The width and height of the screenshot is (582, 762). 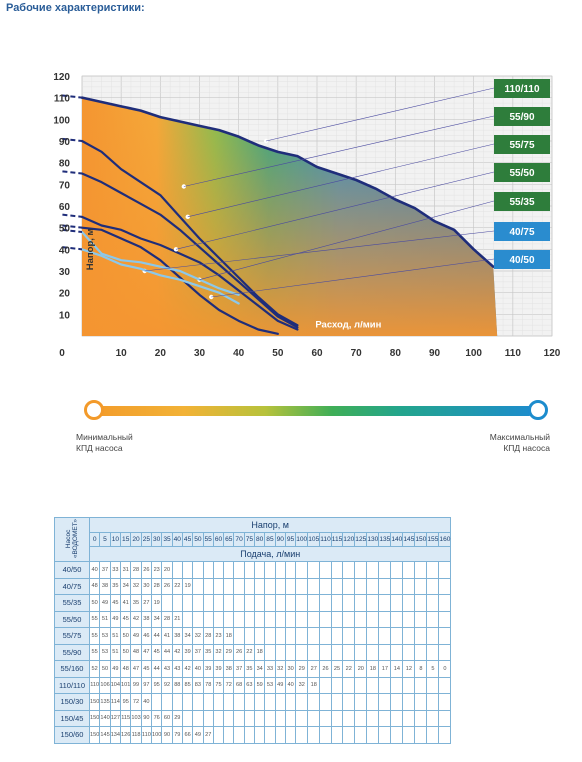 What do you see at coordinates (105, 702) in the screenshot?
I see `flow-value: 135` at bounding box center [105, 702].